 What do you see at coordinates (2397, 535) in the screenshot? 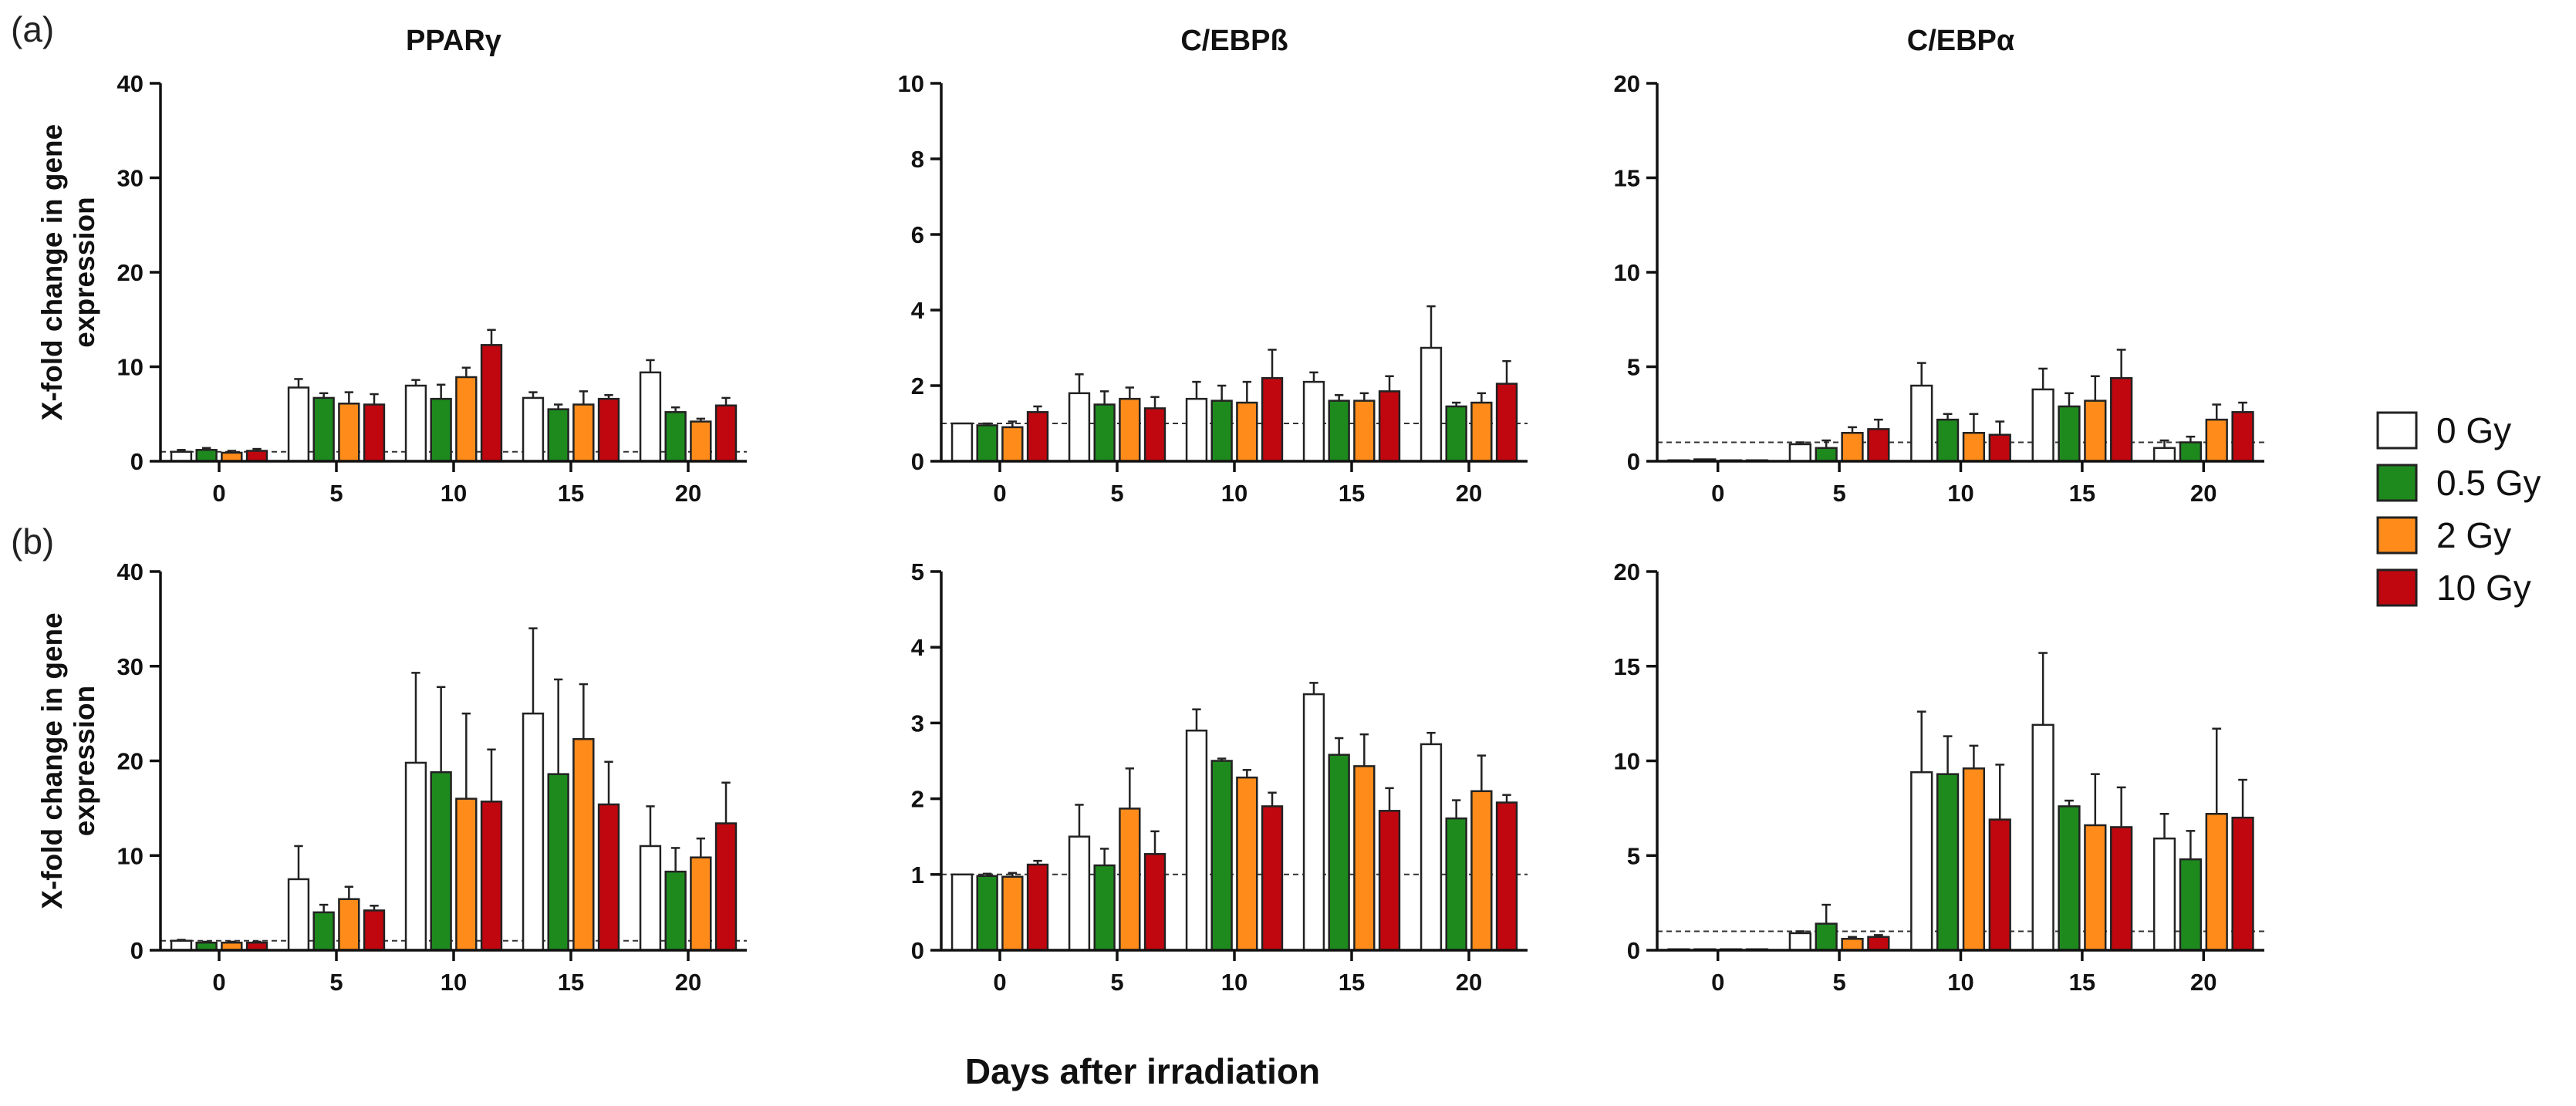
I see `legend-swatch-2gy` at bounding box center [2397, 535].